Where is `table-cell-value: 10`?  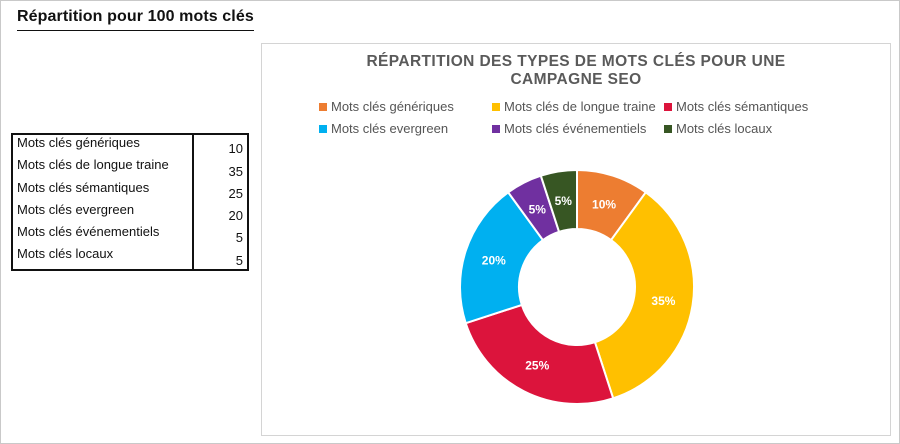
table-cell-value: 10 is located at coordinates (235, 149).